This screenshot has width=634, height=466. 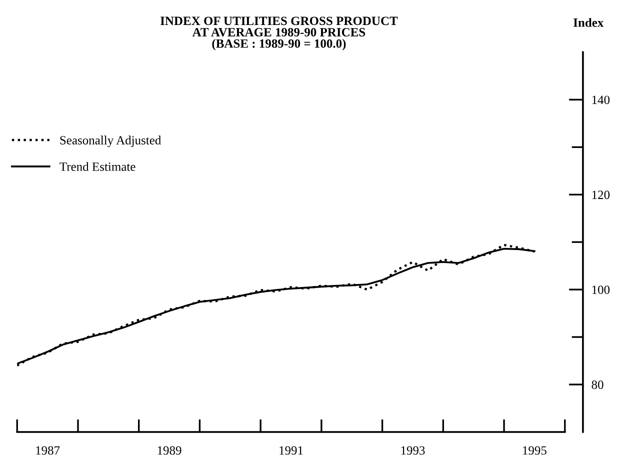 I want to click on legend-label: Trend Estimate, so click(x=98, y=166).